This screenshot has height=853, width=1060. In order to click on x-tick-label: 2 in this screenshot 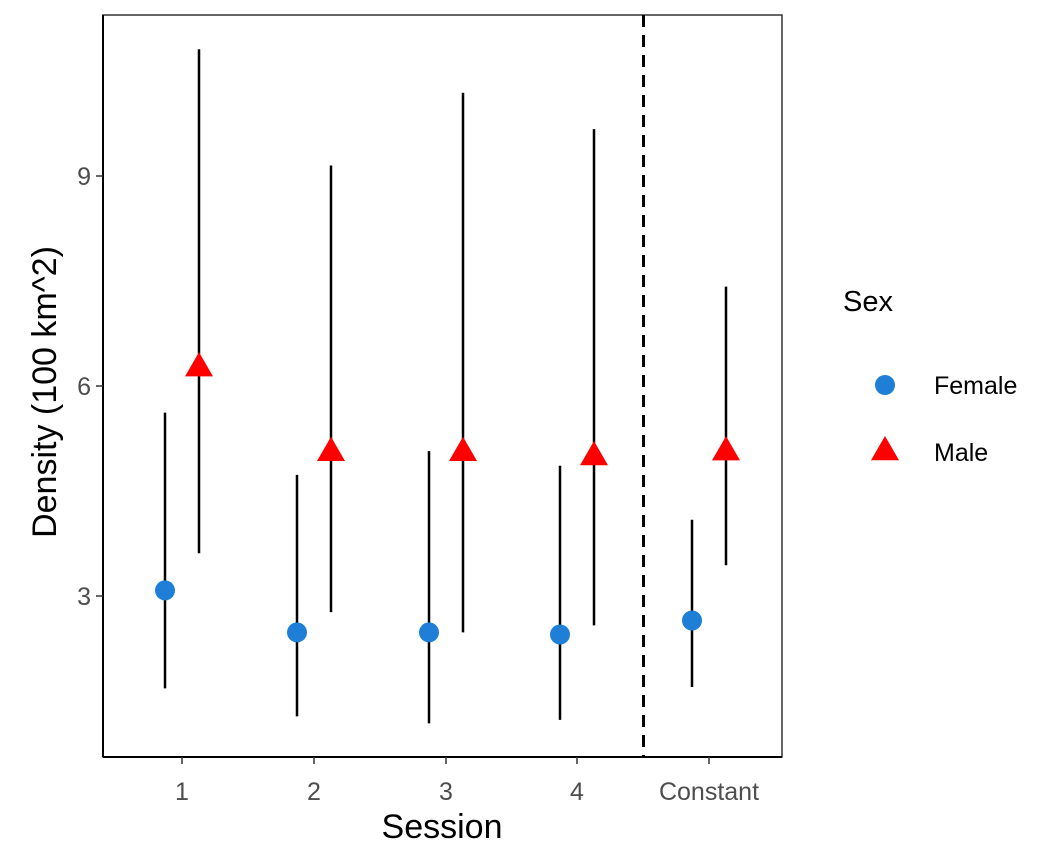, I will do `click(314, 792)`.